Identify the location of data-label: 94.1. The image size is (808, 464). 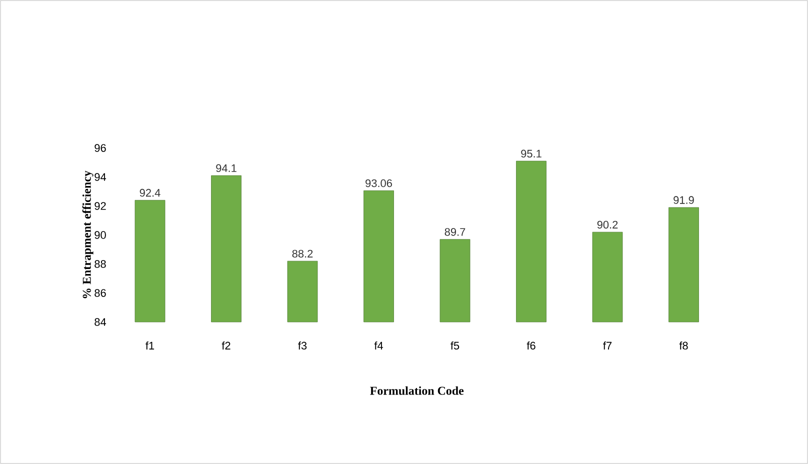
(226, 168).